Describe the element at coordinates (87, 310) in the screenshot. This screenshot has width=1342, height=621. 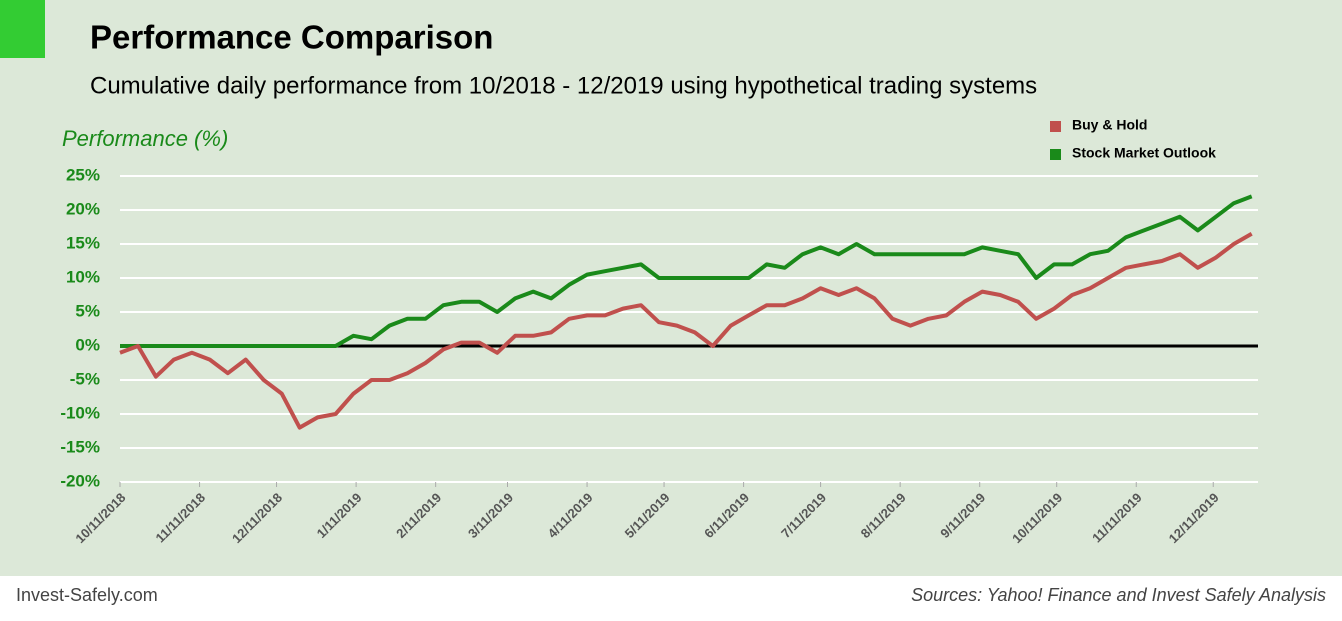
I see `y-tick-label: 5%` at that location.